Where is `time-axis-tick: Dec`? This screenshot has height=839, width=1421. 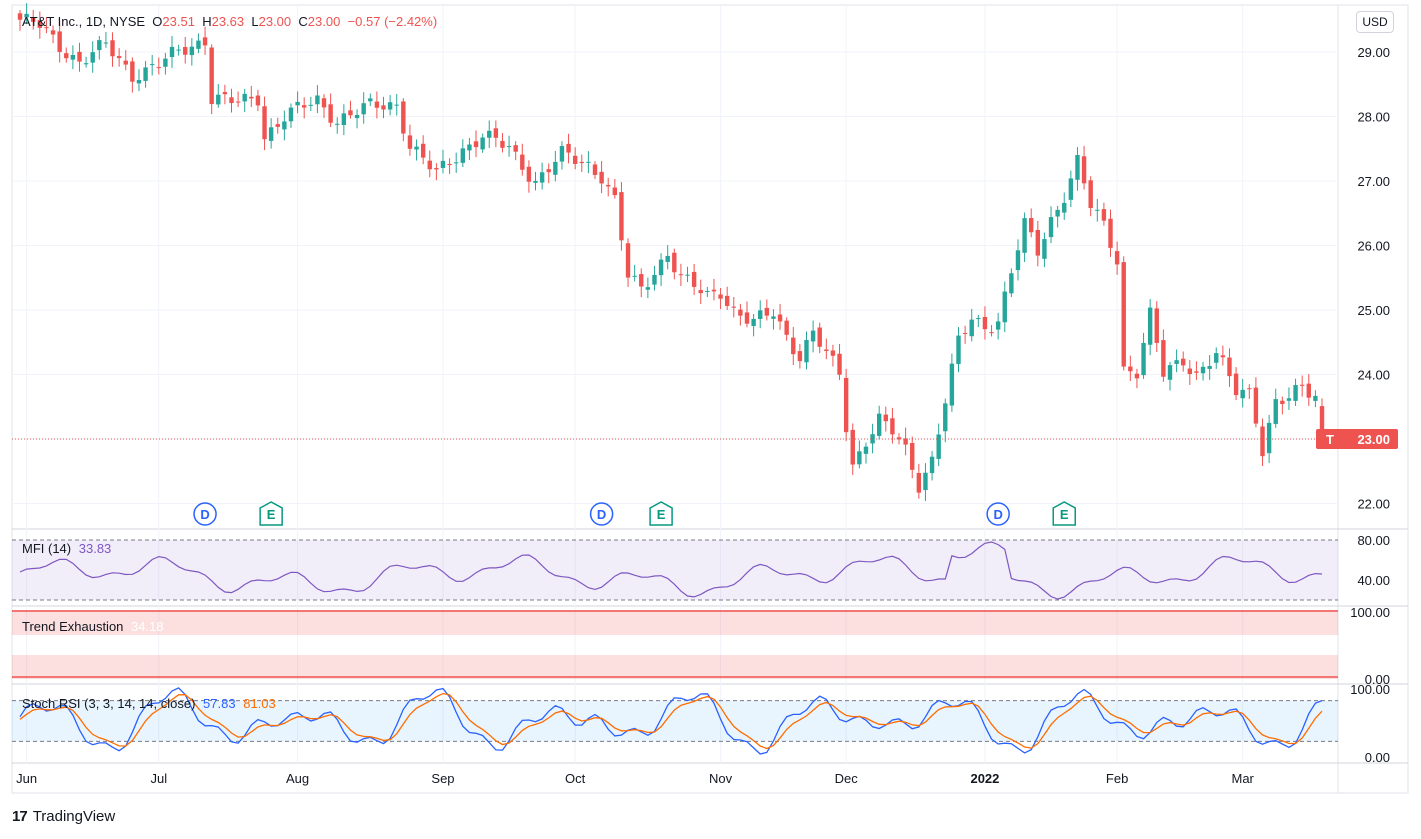
time-axis-tick: Dec is located at coordinates (847, 778).